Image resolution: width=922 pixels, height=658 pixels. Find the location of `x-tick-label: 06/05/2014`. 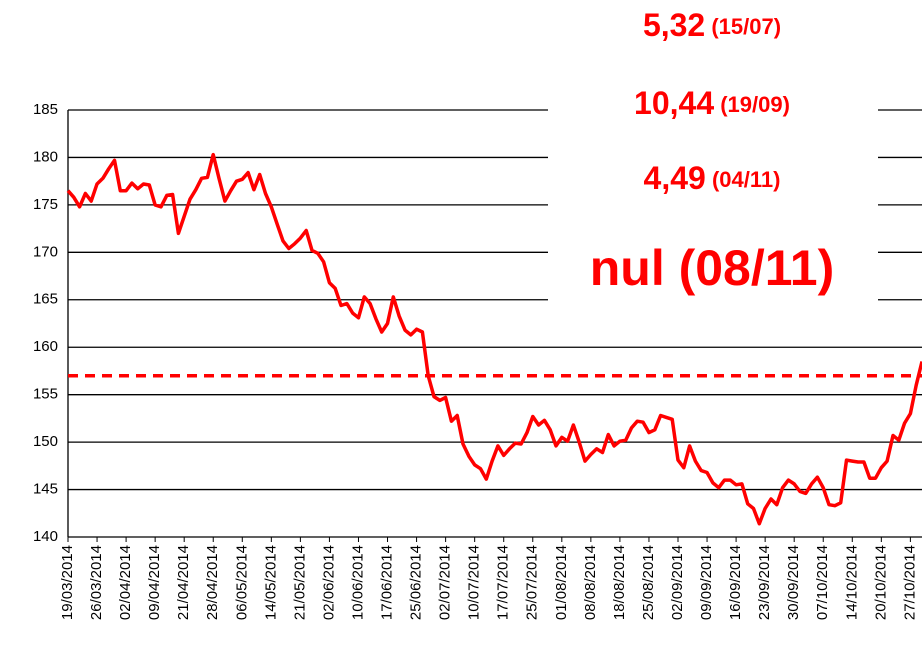

x-tick-label: 06/05/2014 is located at coordinates (241, 582).